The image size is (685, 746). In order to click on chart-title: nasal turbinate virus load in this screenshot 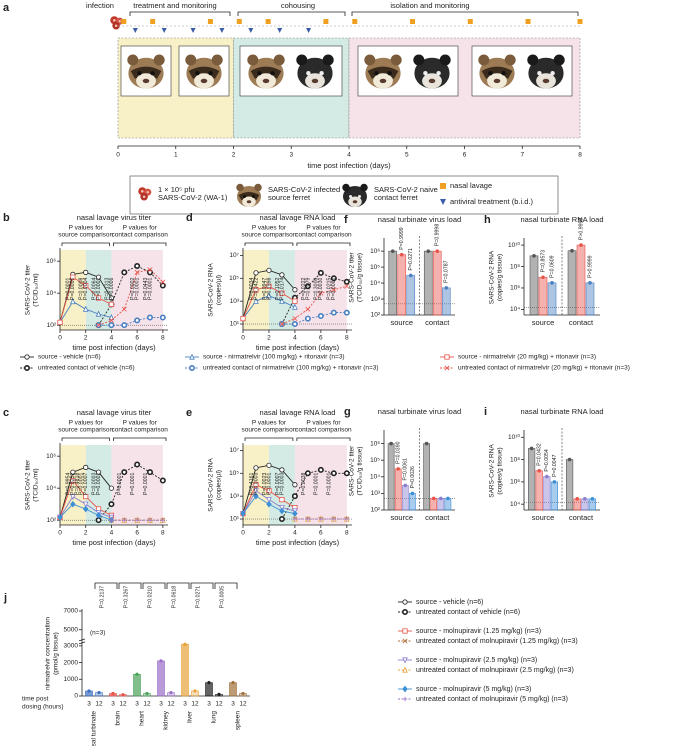, I will do `click(419, 411)`.